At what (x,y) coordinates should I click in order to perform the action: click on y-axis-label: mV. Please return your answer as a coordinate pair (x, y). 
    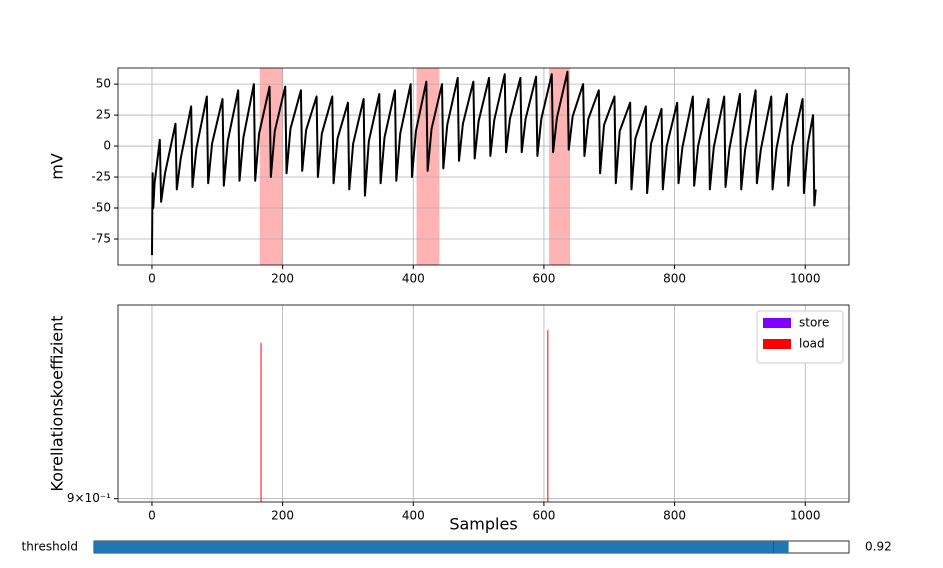
    Looking at the image, I should click on (57, 166).